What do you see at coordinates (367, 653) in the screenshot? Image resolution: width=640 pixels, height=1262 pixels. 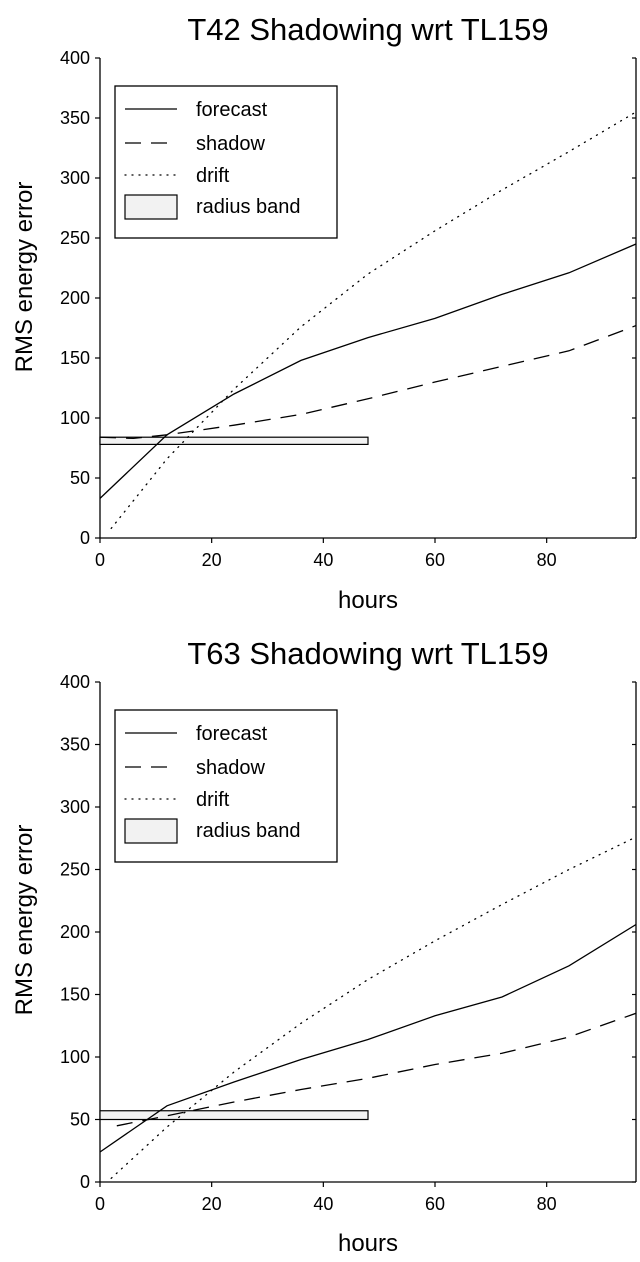 I see `chart-title: T63 Shadowing wrt TL159` at bounding box center [367, 653].